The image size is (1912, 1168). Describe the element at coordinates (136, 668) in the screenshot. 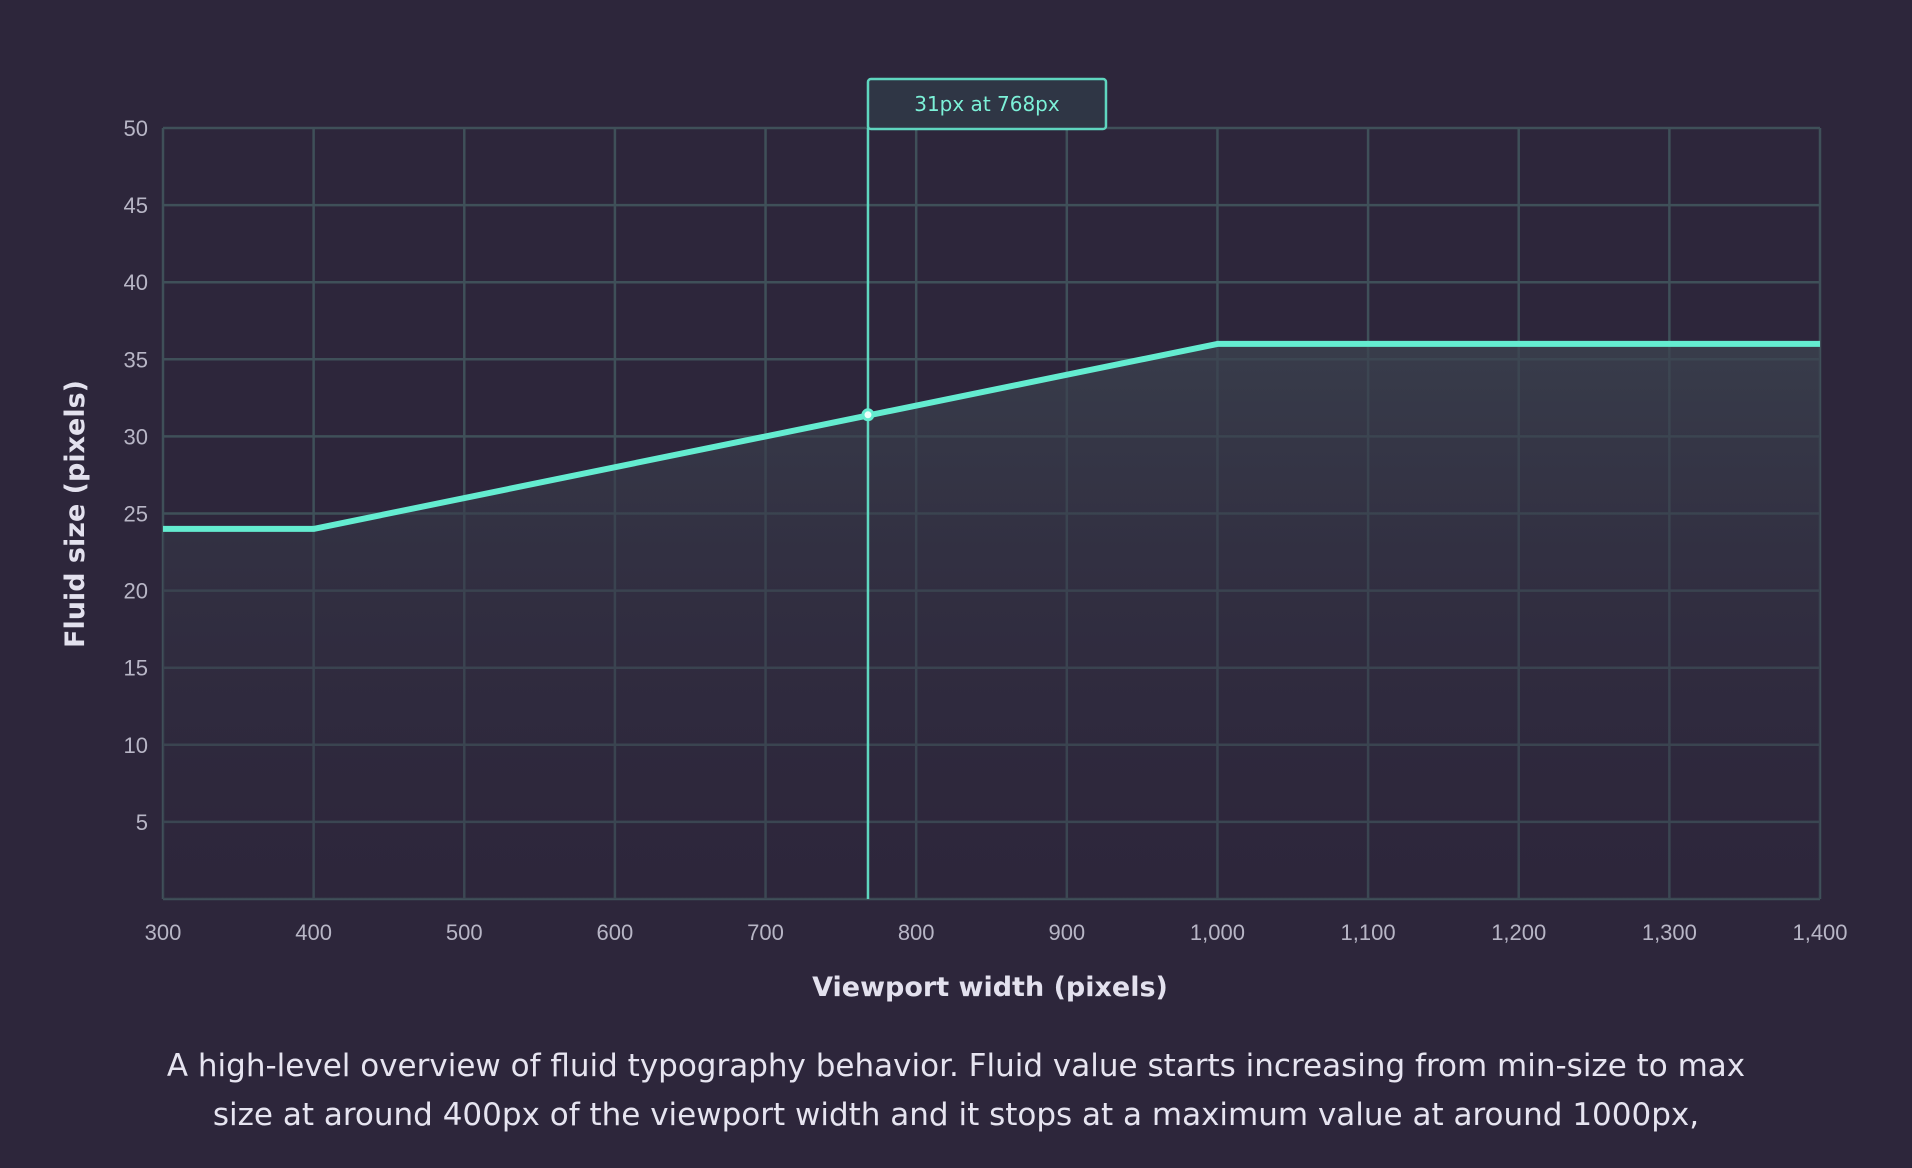

I see `y-tick-label: 15` at that location.